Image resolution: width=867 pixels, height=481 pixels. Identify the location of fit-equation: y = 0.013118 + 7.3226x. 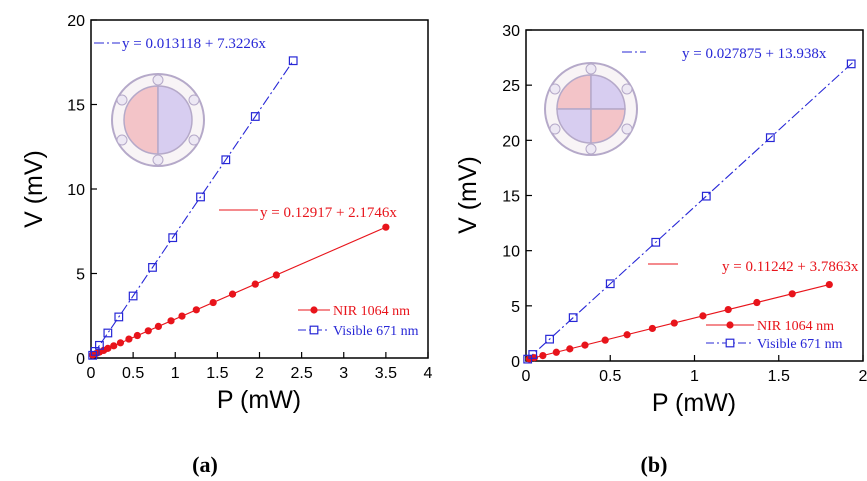
(194, 44).